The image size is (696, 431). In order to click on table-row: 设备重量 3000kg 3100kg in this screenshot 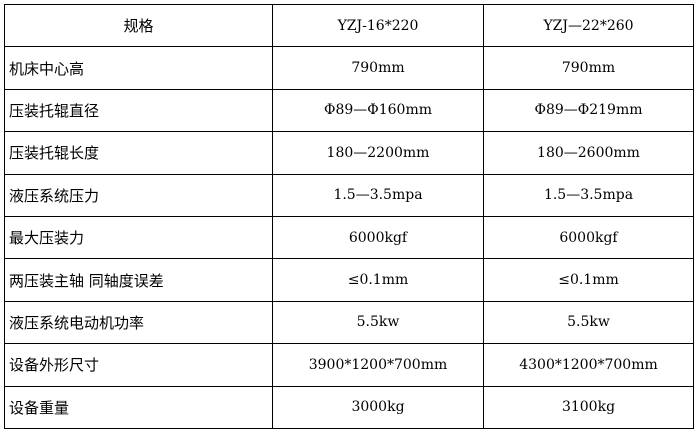, I will do `click(349, 407)`.